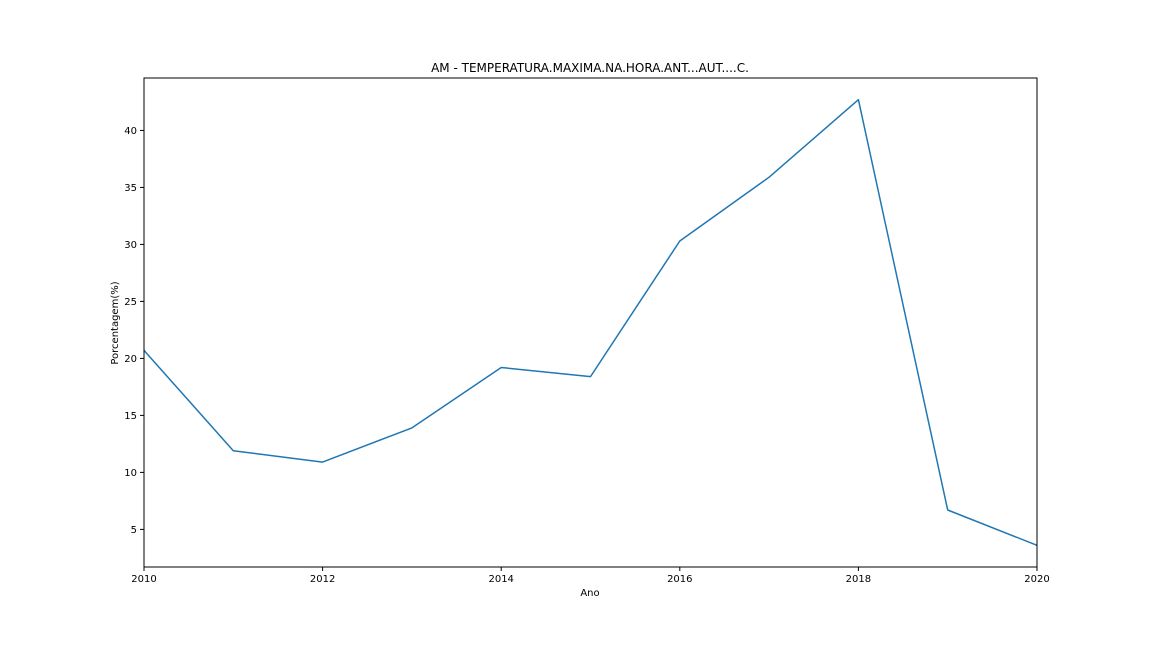  What do you see at coordinates (130, 416) in the screenshot?
I see `y-tick-label: 15` at bounding box center [130, 416].